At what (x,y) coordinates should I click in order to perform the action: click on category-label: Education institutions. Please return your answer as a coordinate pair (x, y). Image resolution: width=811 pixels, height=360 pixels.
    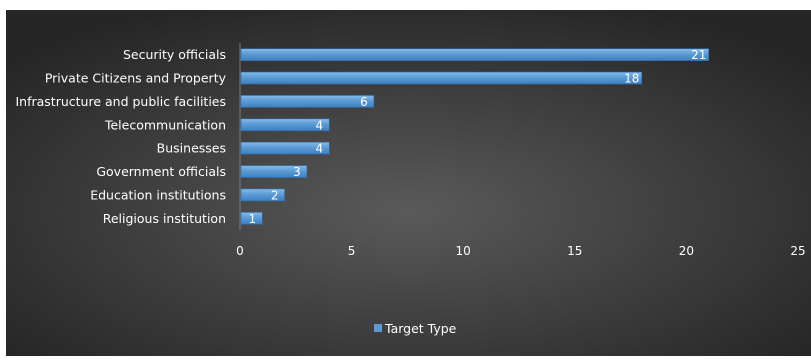
    Looking at the image, I should click on (158, 194).